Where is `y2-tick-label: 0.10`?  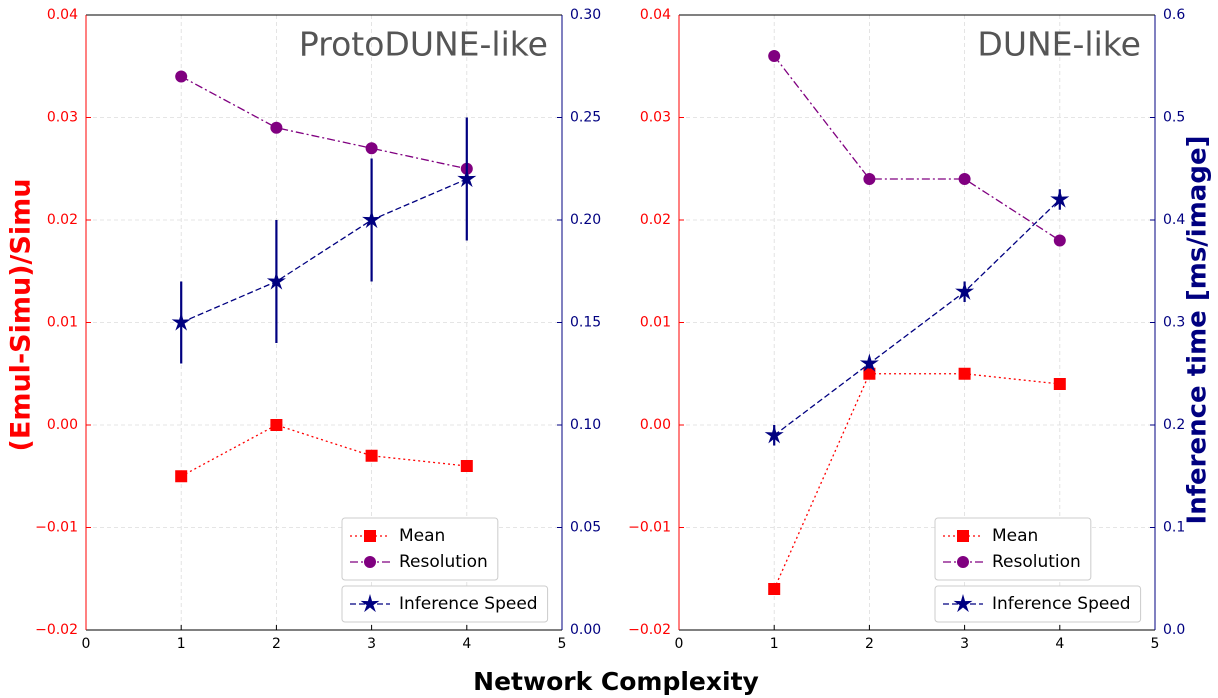 y2-tick-label: 0.10 is located at coordinates (585, 425).